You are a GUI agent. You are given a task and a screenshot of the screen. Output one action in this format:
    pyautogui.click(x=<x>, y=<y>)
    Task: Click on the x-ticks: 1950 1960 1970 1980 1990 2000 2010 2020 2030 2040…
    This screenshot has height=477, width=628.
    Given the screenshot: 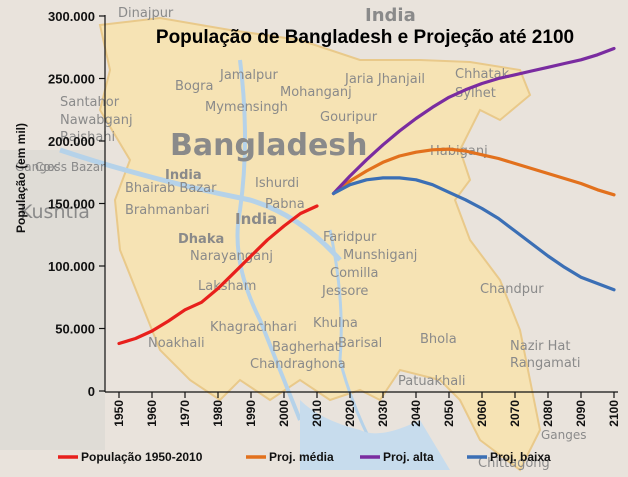 What is the action you would take?
    pyautogui.click(x=366, y=409)
    